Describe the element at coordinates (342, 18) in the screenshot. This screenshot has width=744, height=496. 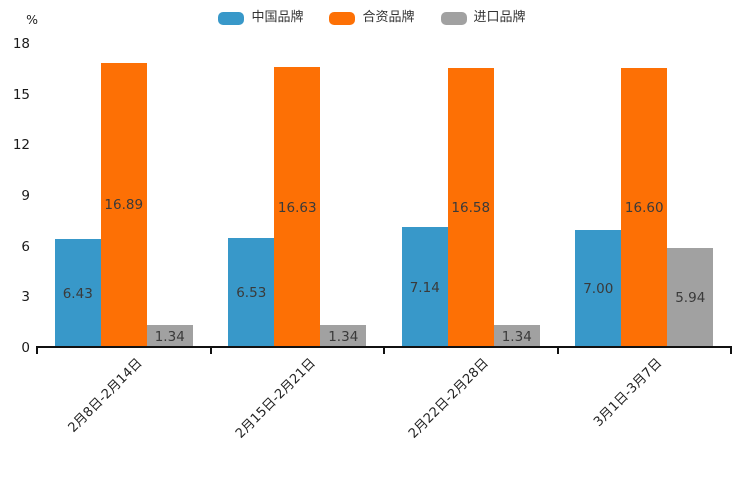
I see `legend-swatch-joint-venture-brand` at that location.